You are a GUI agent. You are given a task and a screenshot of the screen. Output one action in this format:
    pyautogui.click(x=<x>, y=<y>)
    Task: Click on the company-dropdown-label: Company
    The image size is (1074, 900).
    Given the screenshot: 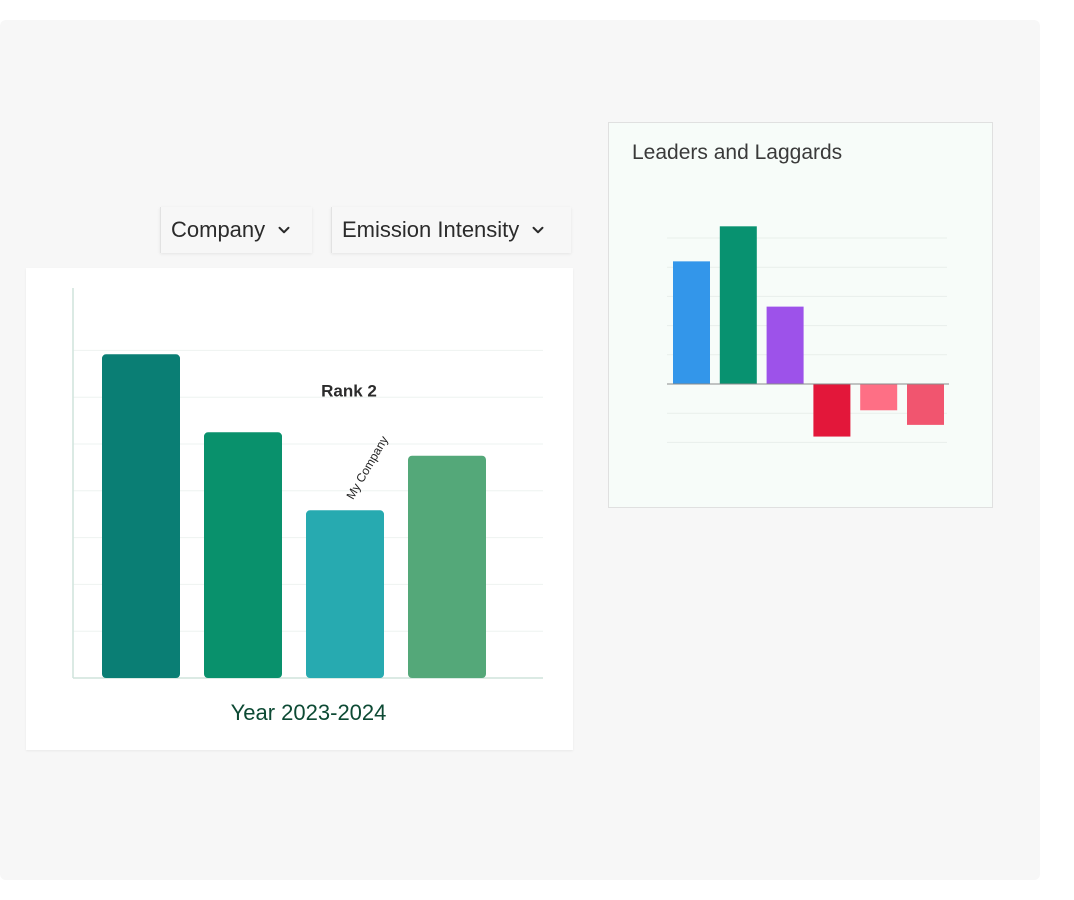 What is the action you would take?
    pyautogui.click(x=218, y=229)
    